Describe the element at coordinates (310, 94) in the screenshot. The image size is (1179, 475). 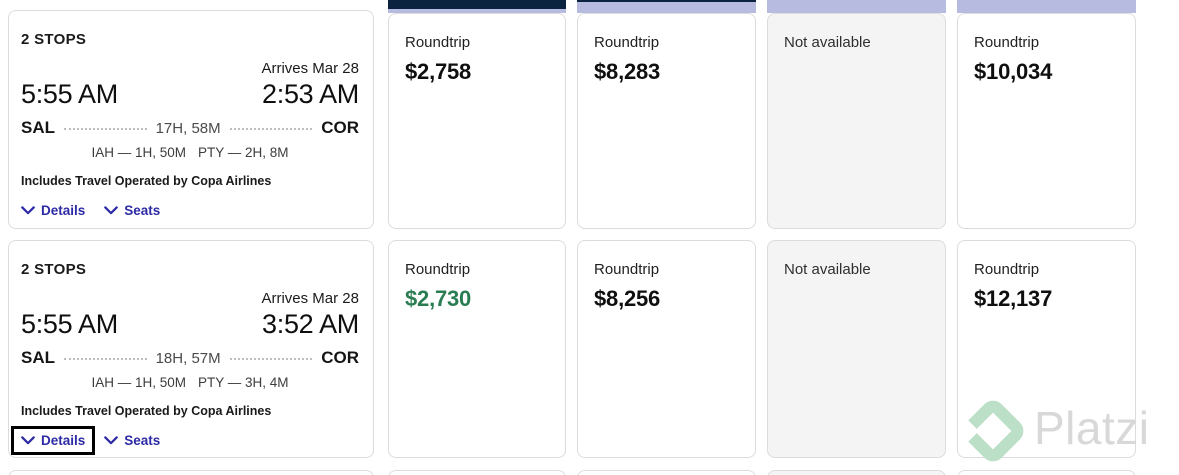
I see `arrival-time: 2:53 AM` at that location.